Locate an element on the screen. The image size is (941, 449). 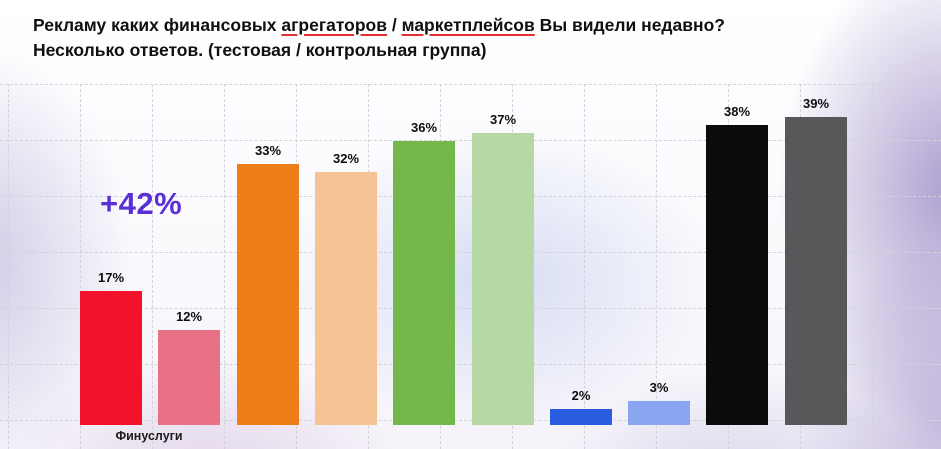
bar-value-label: 39% is located at coordinates (816, 103).